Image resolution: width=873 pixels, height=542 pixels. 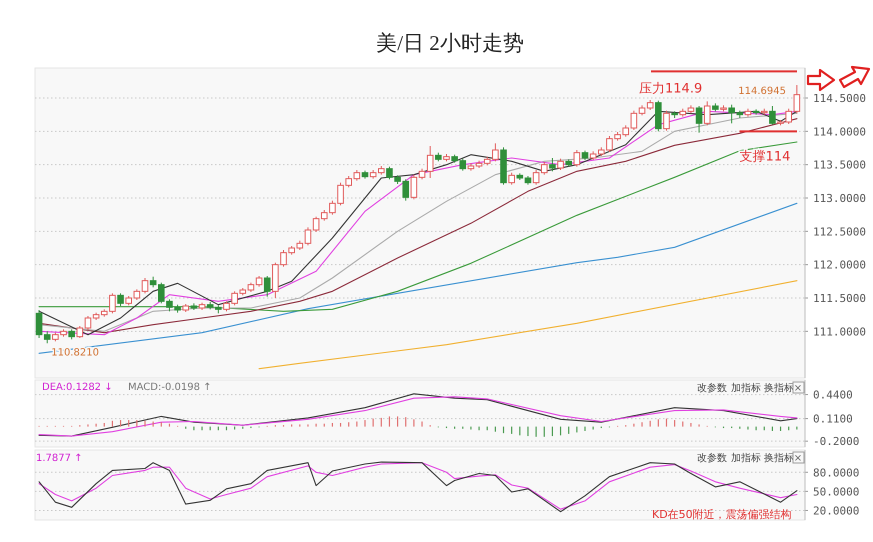 I want to click on y-tick-label: 112.0000, so click(x=839, y=265).